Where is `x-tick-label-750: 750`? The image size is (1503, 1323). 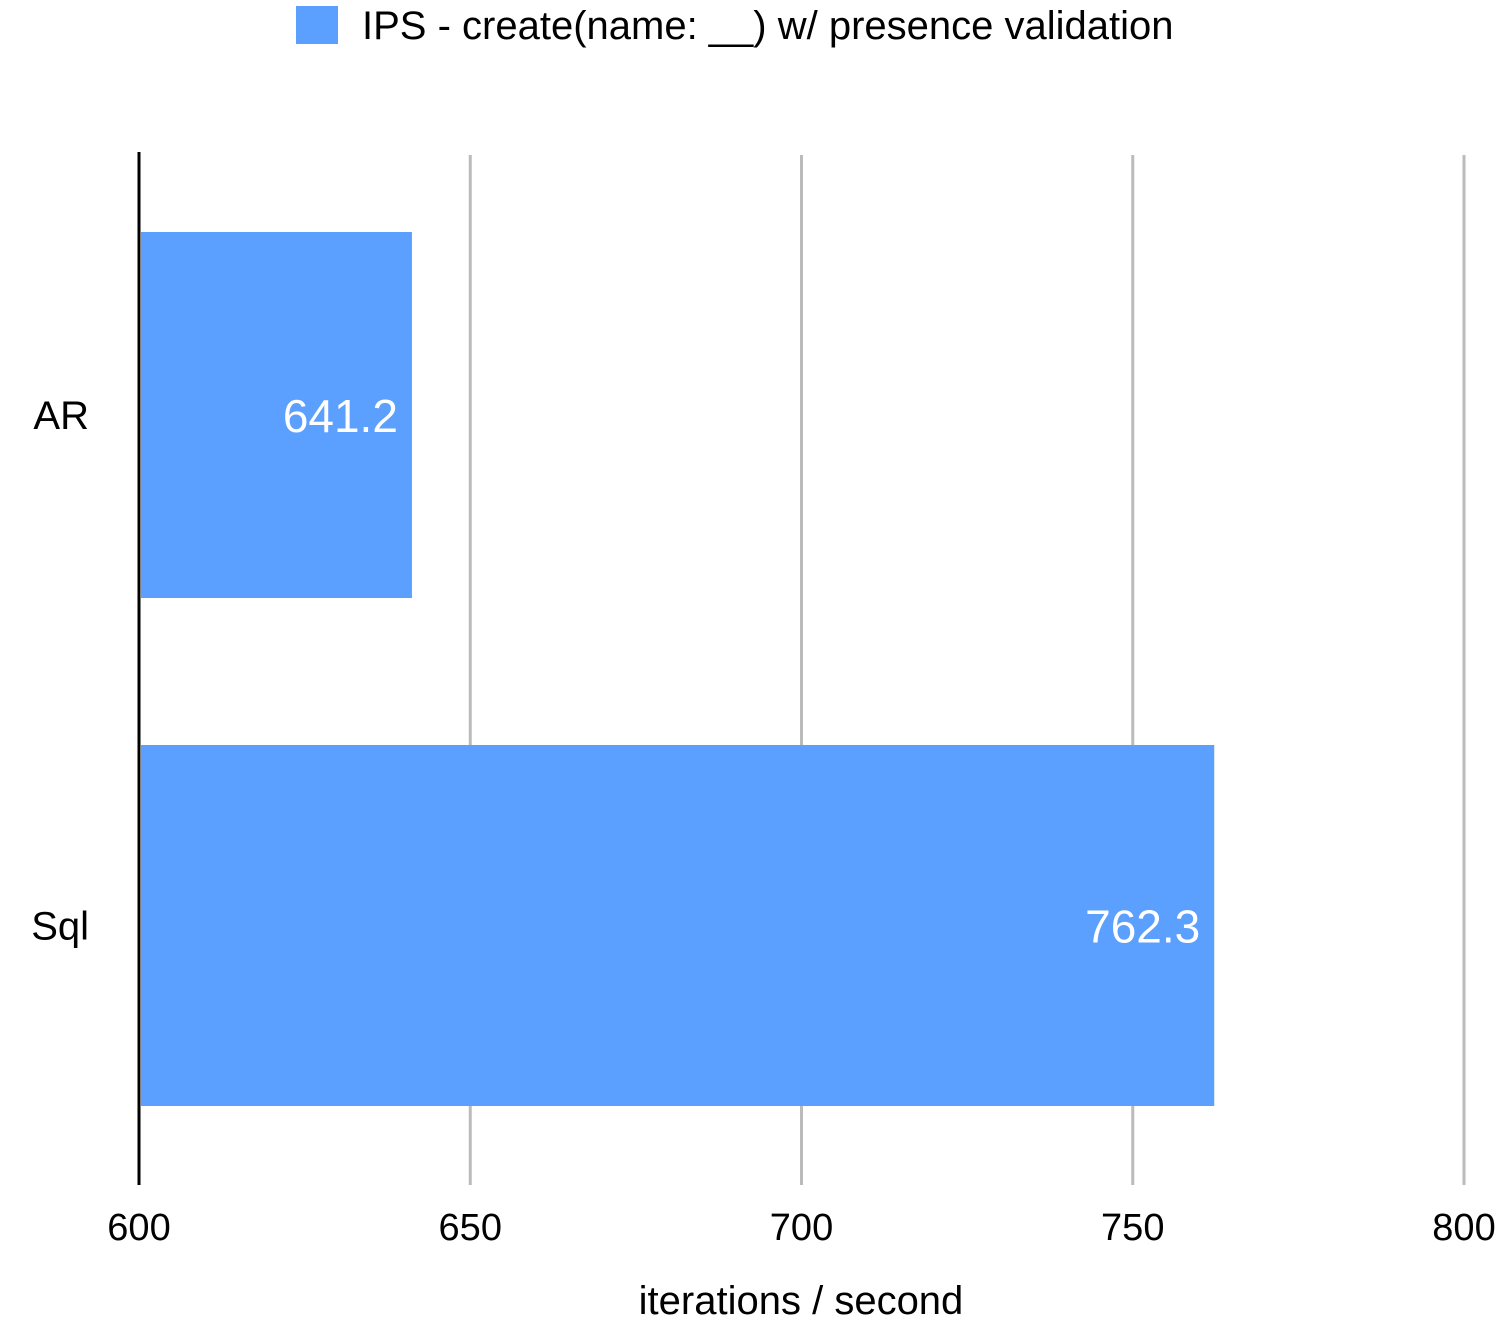
x-tick-label-750: 750 is located at coordinates (1132, 1228).